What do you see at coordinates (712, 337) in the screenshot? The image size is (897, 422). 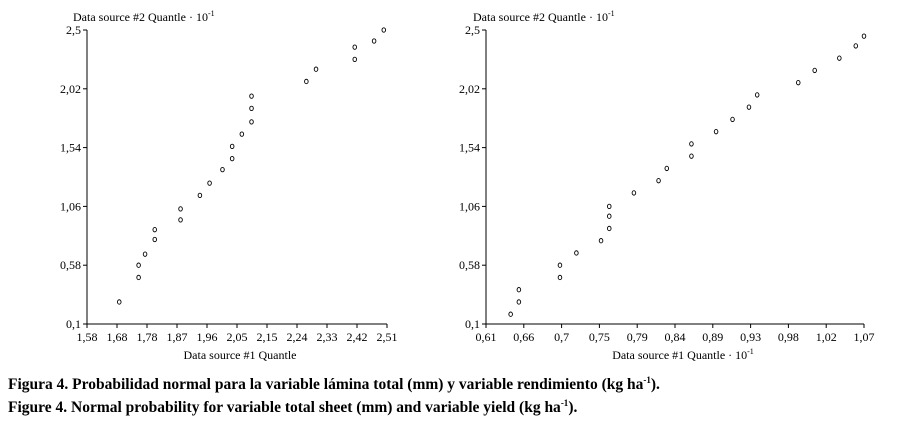 I see `x-tick-label: 0,89` at bounding box center [712, 337].